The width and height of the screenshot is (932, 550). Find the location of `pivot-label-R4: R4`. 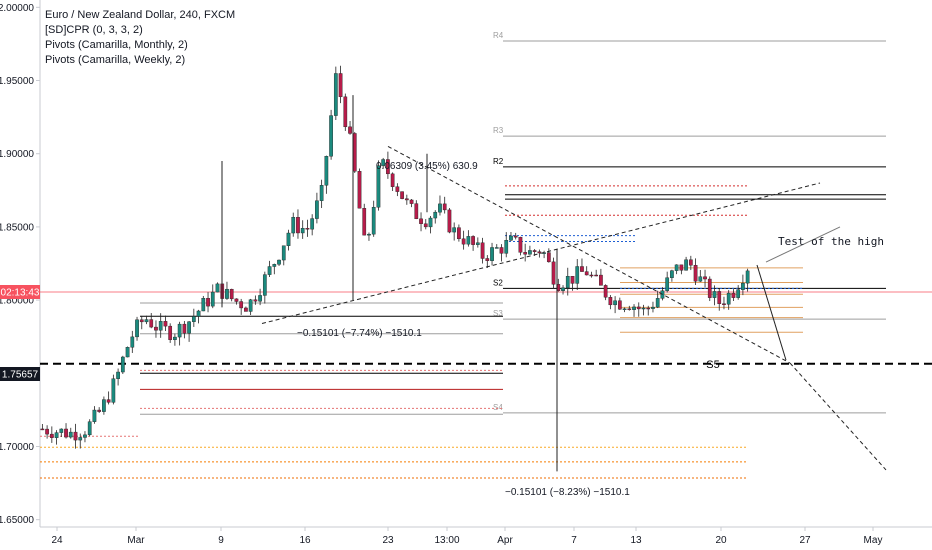

pivot-label-R4: R4 is located at coordinates (498, 35).